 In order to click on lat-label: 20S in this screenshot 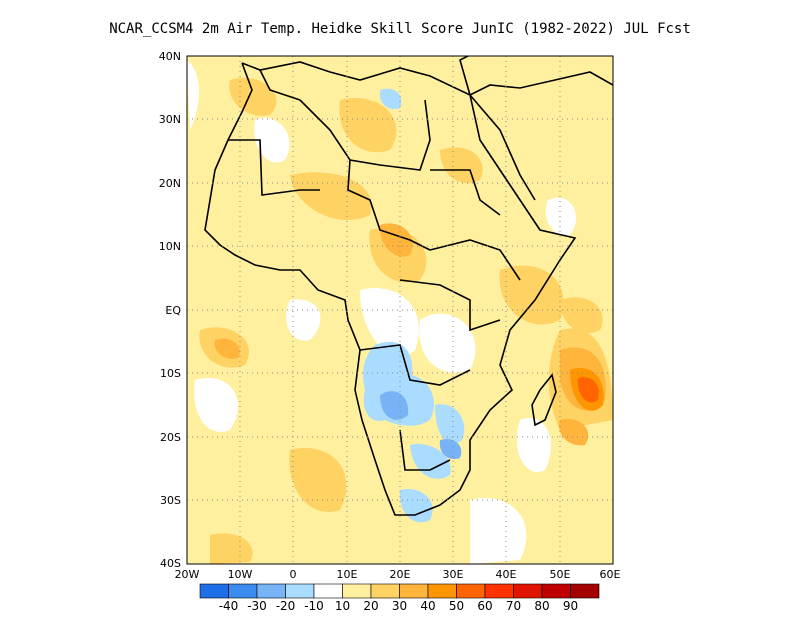, I will do `click(170, 437)`.